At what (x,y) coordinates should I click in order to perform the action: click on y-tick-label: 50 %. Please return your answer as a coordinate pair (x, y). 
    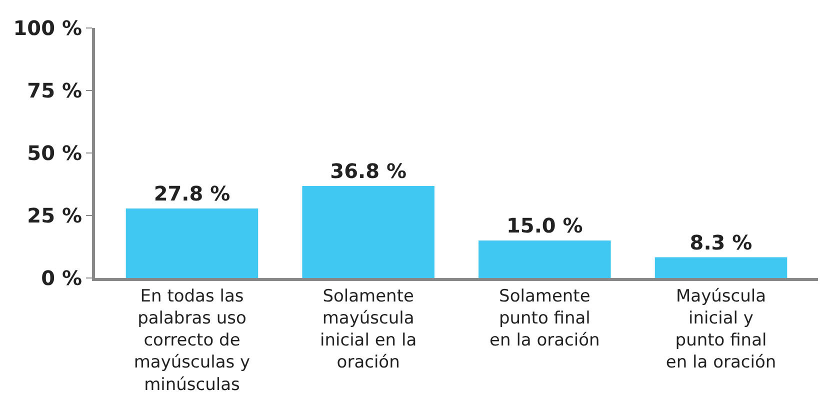
    Looking at the image, I should click on (54, 153).